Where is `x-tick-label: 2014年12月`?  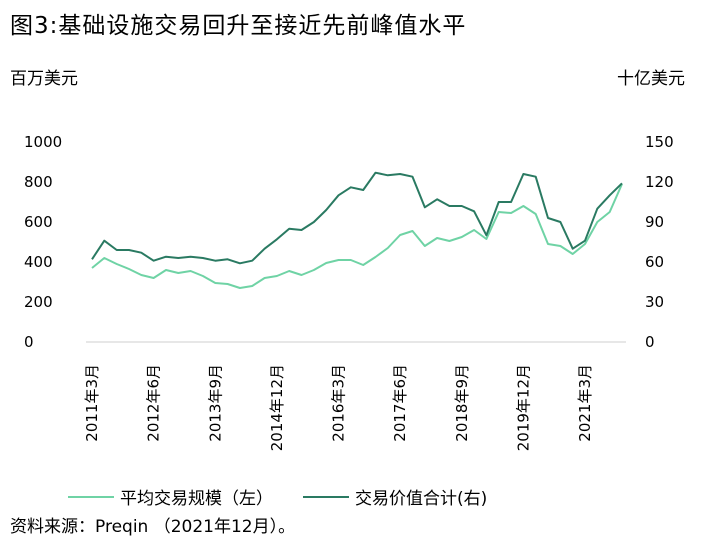 x-tick-label: 2014年12月 is located at coordinates (277, 407).